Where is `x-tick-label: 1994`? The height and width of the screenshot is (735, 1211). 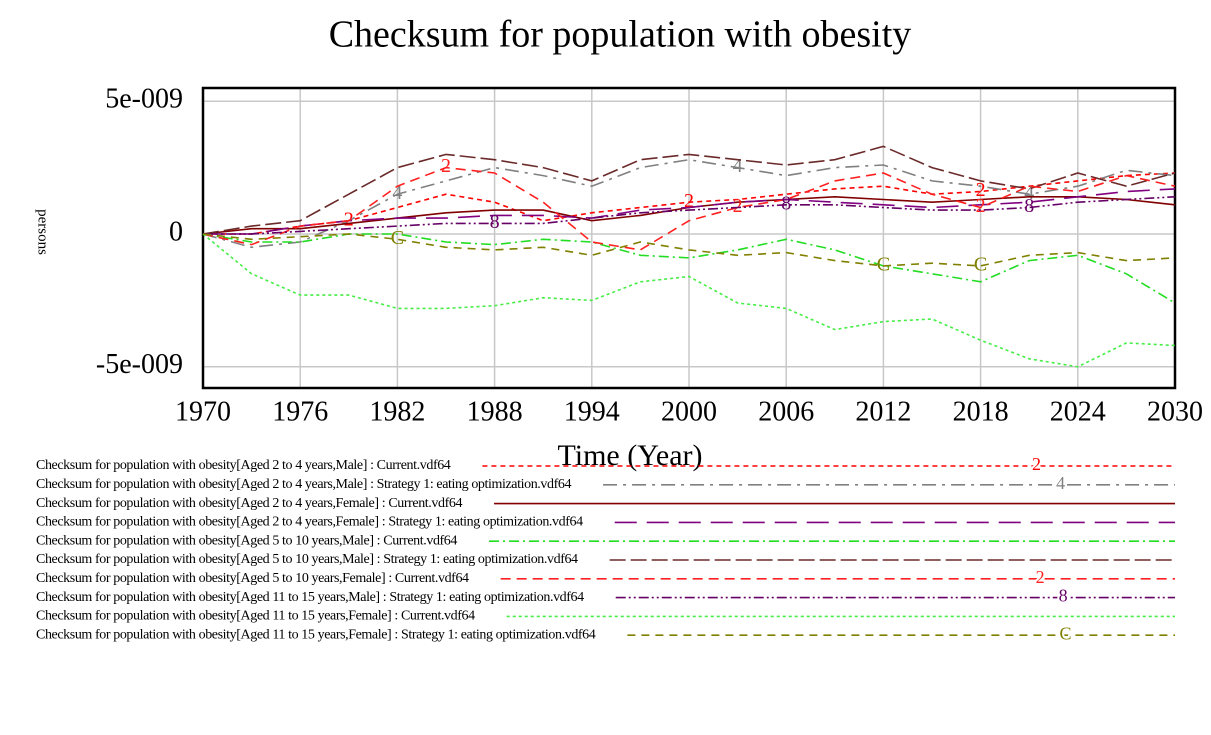 x-tick-label: 1994 is located at coordinates (592, 411).